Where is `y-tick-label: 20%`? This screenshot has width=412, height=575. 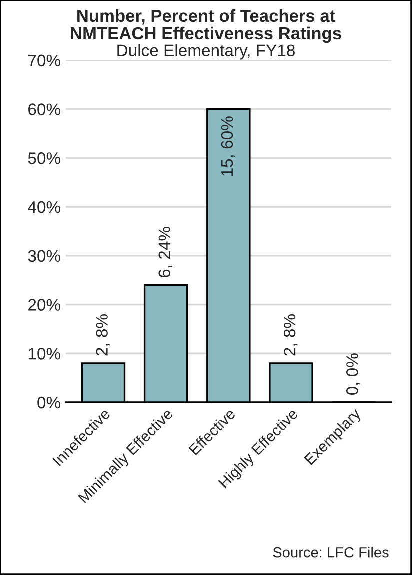 y-tick-label: 20% is located at coordinates (44, 305).